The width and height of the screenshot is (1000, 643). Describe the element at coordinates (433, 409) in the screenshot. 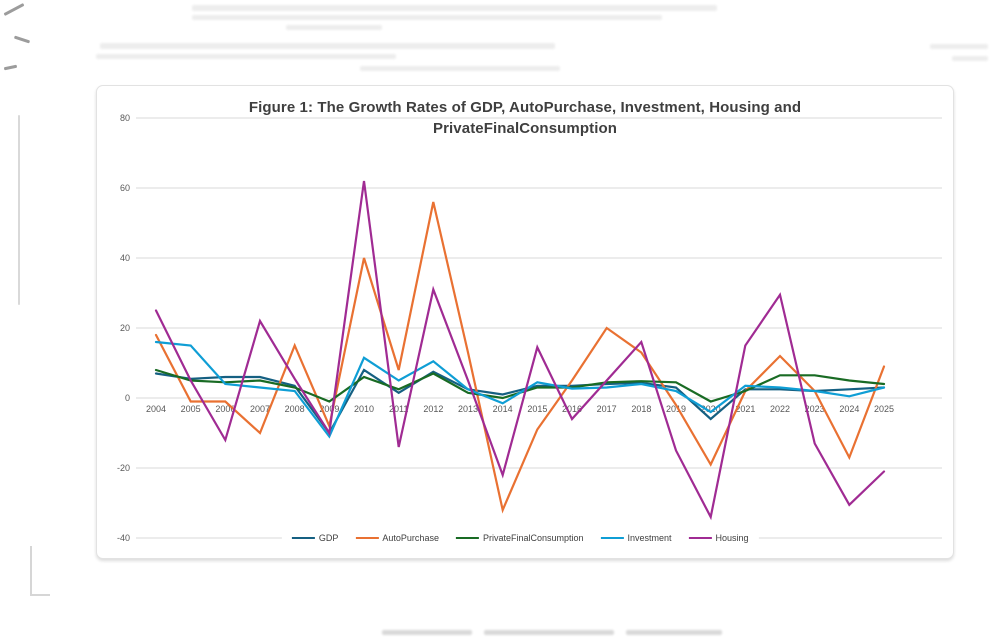

I see `x-tick-label-2012: 2012` at that location.